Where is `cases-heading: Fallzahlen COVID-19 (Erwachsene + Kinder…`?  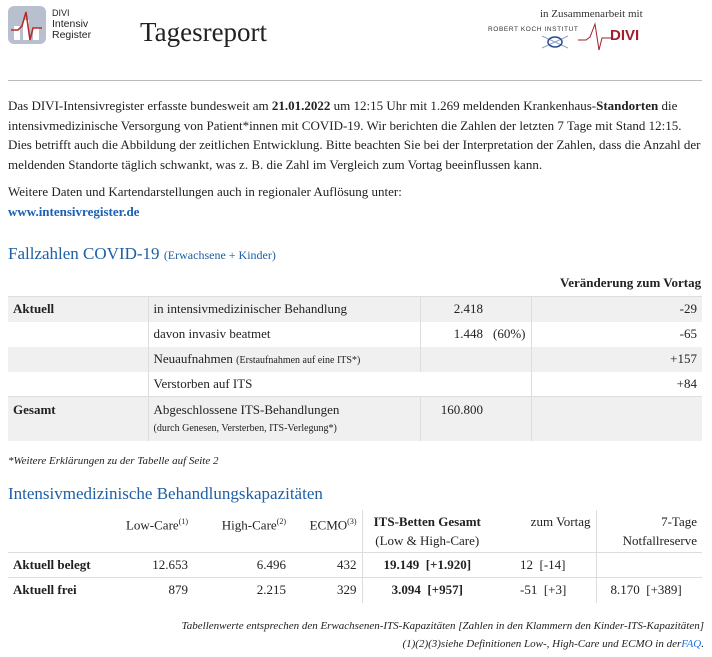 cases-heading: Fallzahlen COVID-19 (Erwachsene + Kinder… is located at coordinates (142, 253).